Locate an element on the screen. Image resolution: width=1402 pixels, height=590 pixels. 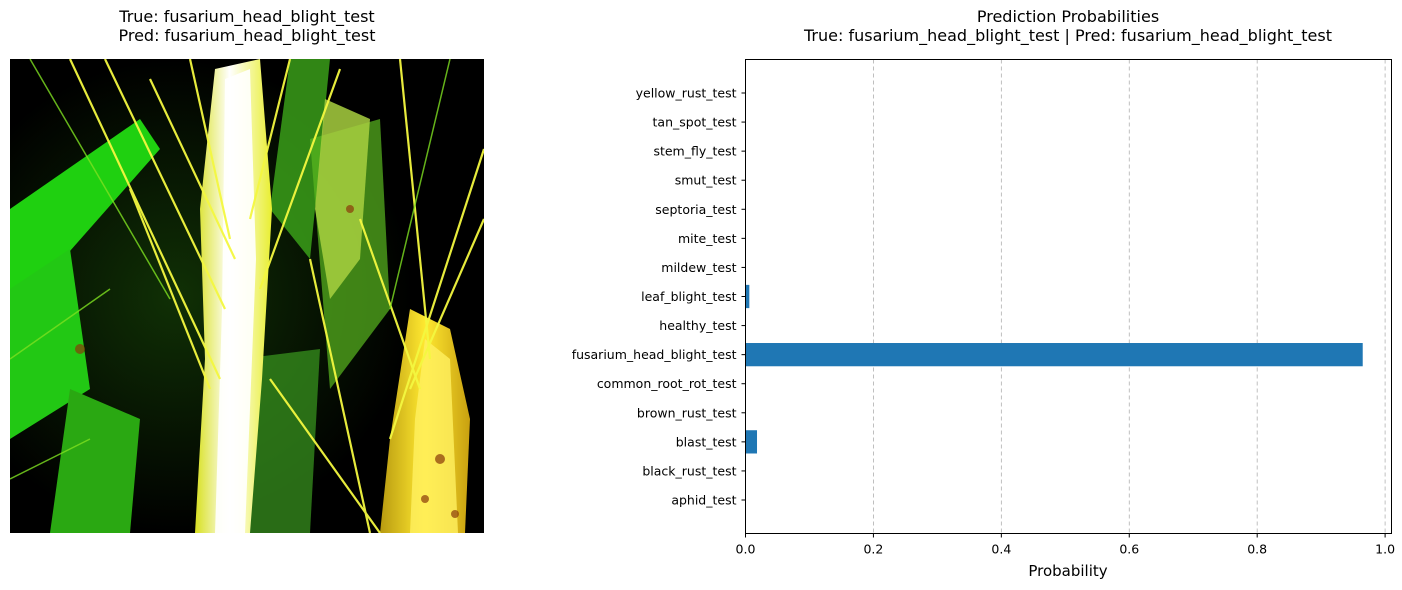
y-tick-label: septoria_test is located at coordinates (695, 209).